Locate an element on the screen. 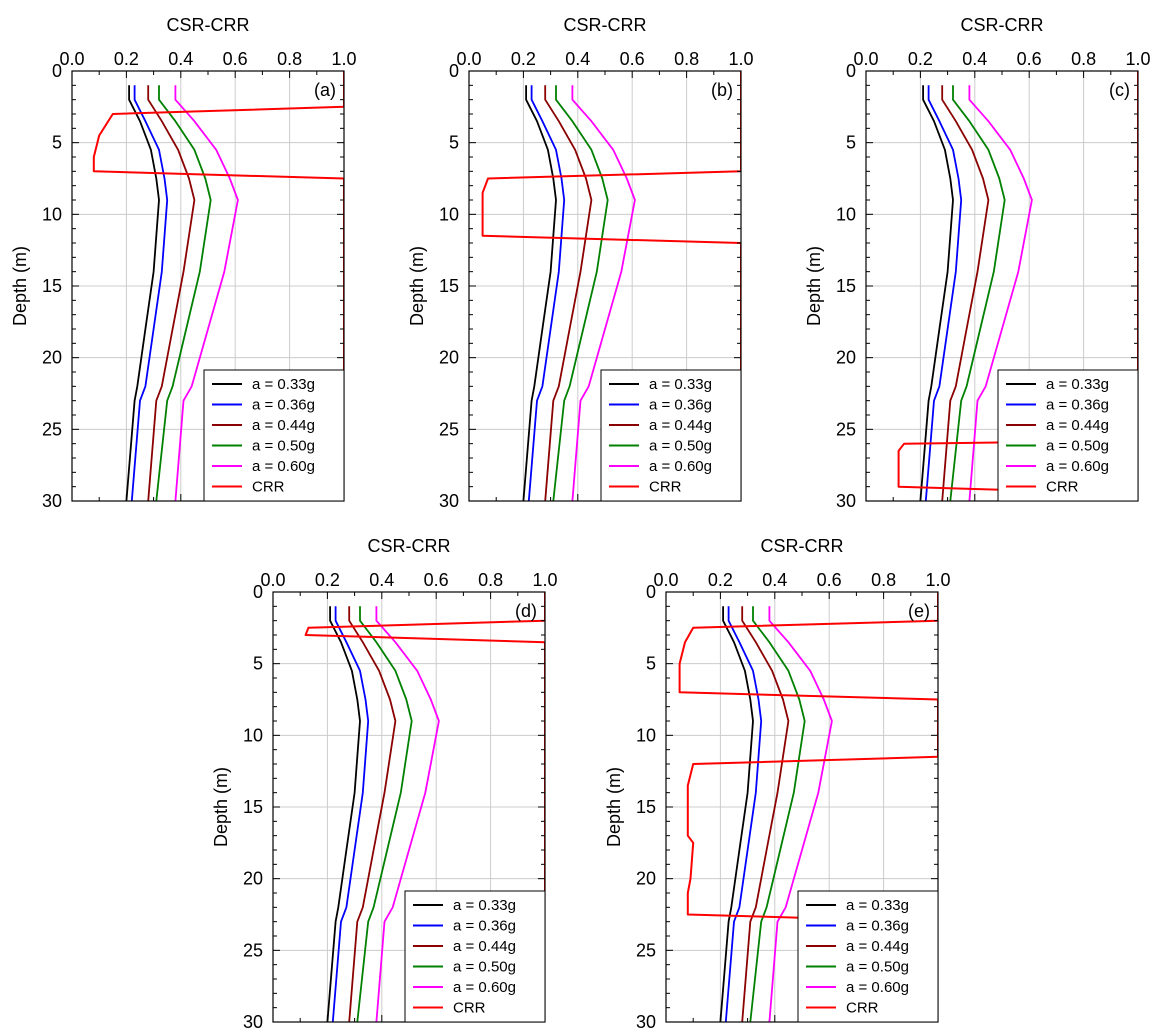 The width and height of the screenshot is (1155, 1030). legend-entry: a = 0.50g is located at coordinates (1077, 446).